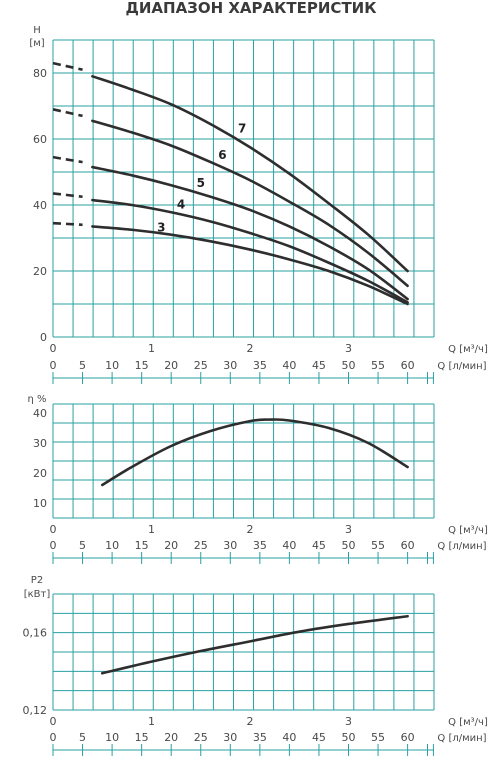  What do you see at coordinates (35, 710) in the screenshot?
I see `y-tick-label: 0,12` at bounding box center [35, 710].